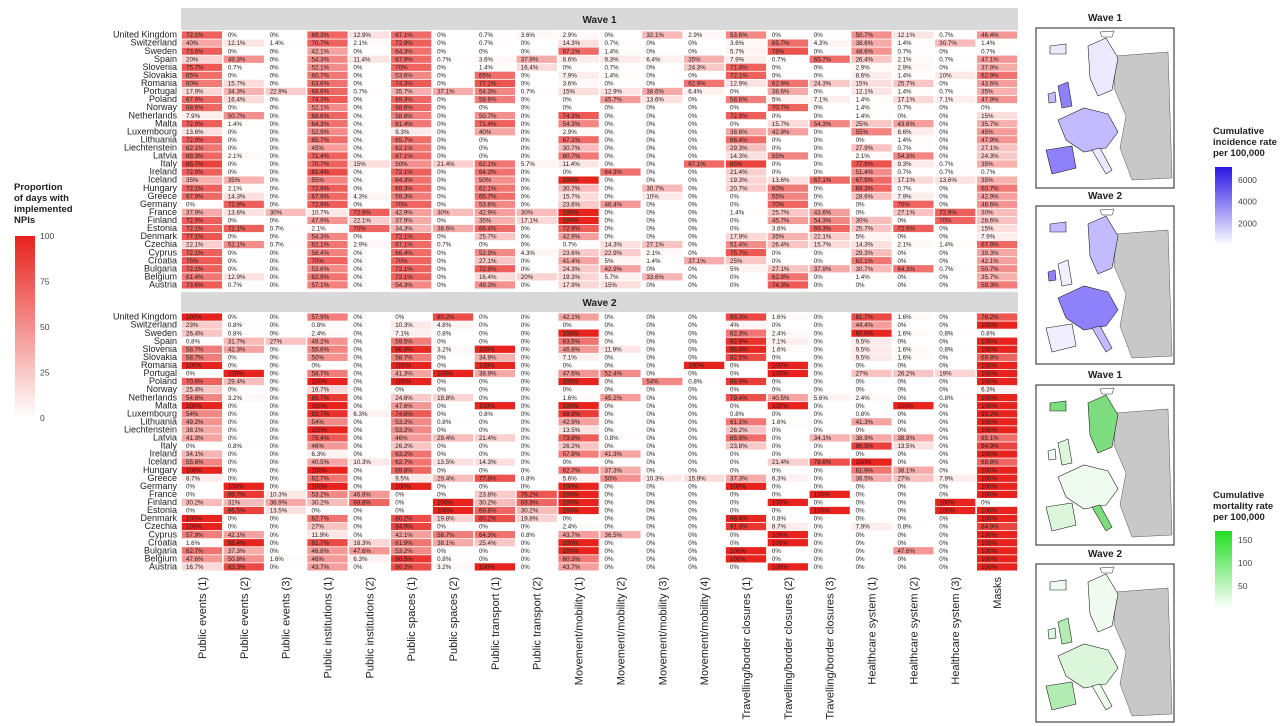 This screenshot has height=726, width=1280. I want to click on cell-value-label: 74.3%, so click(572, 116).